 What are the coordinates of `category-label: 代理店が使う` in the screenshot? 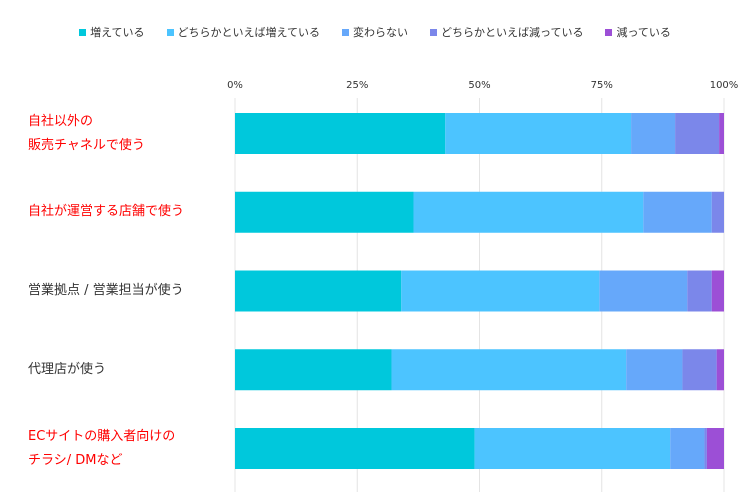 It's located at (67, 369).